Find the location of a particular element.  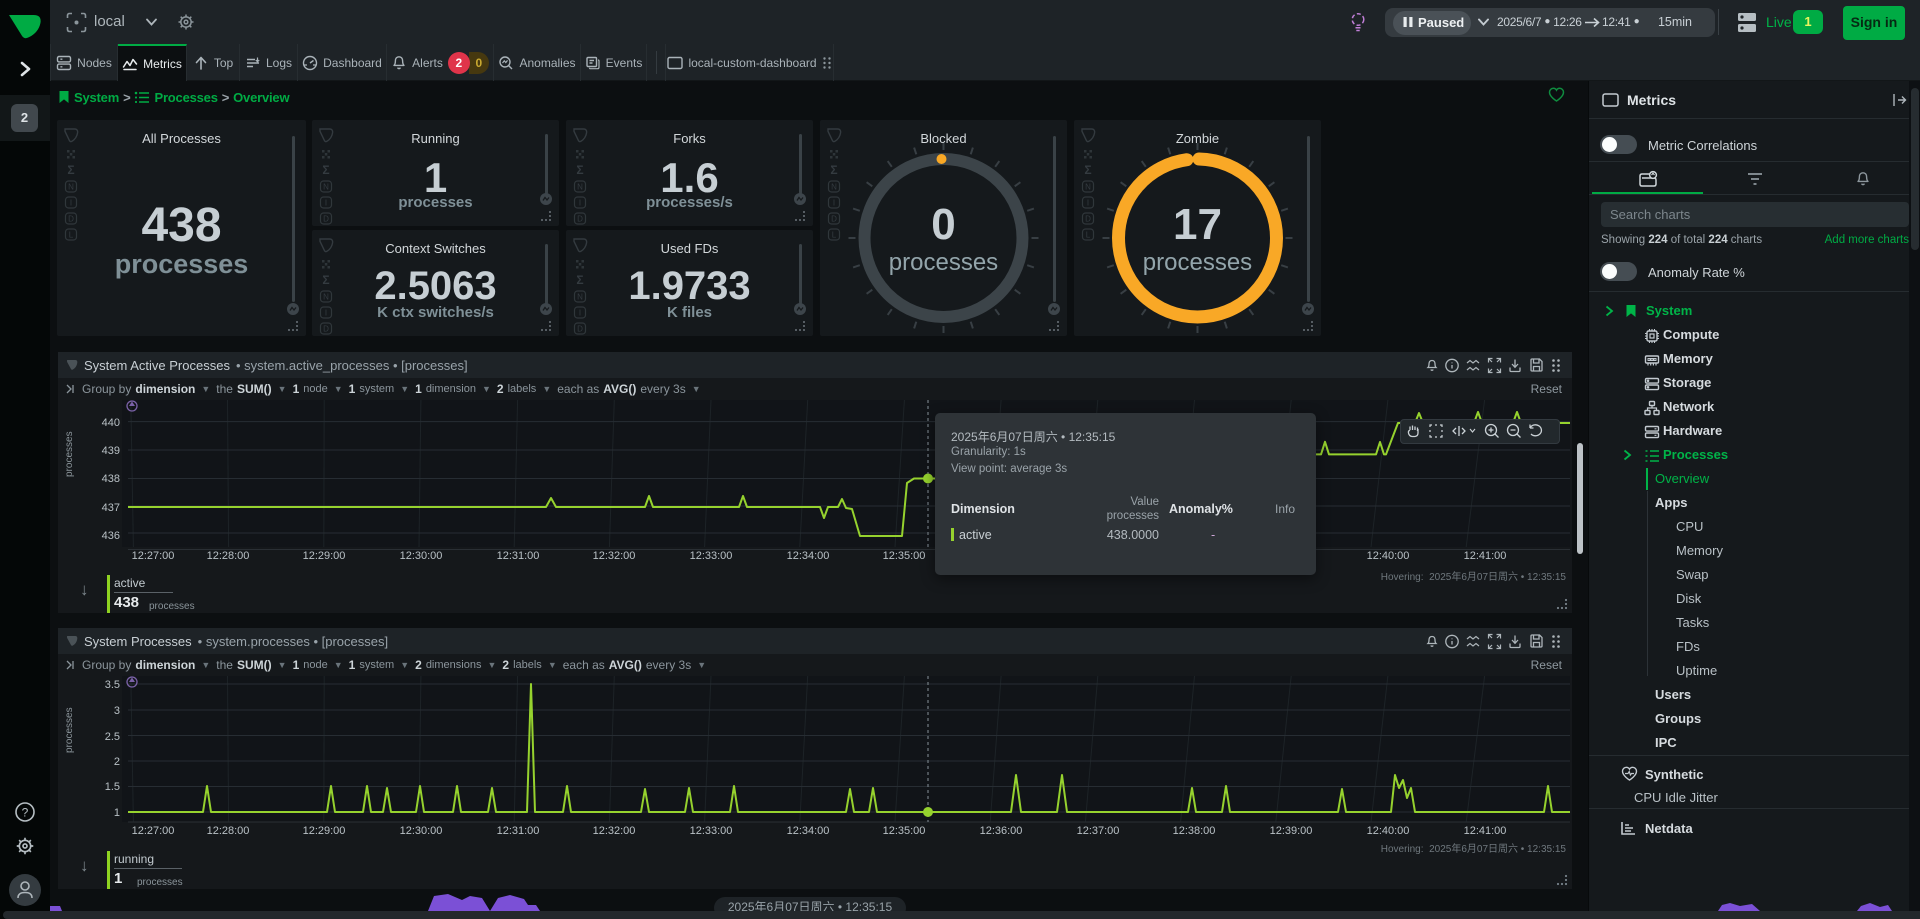

svg-text: 440 is located at coordinates (111, 423).